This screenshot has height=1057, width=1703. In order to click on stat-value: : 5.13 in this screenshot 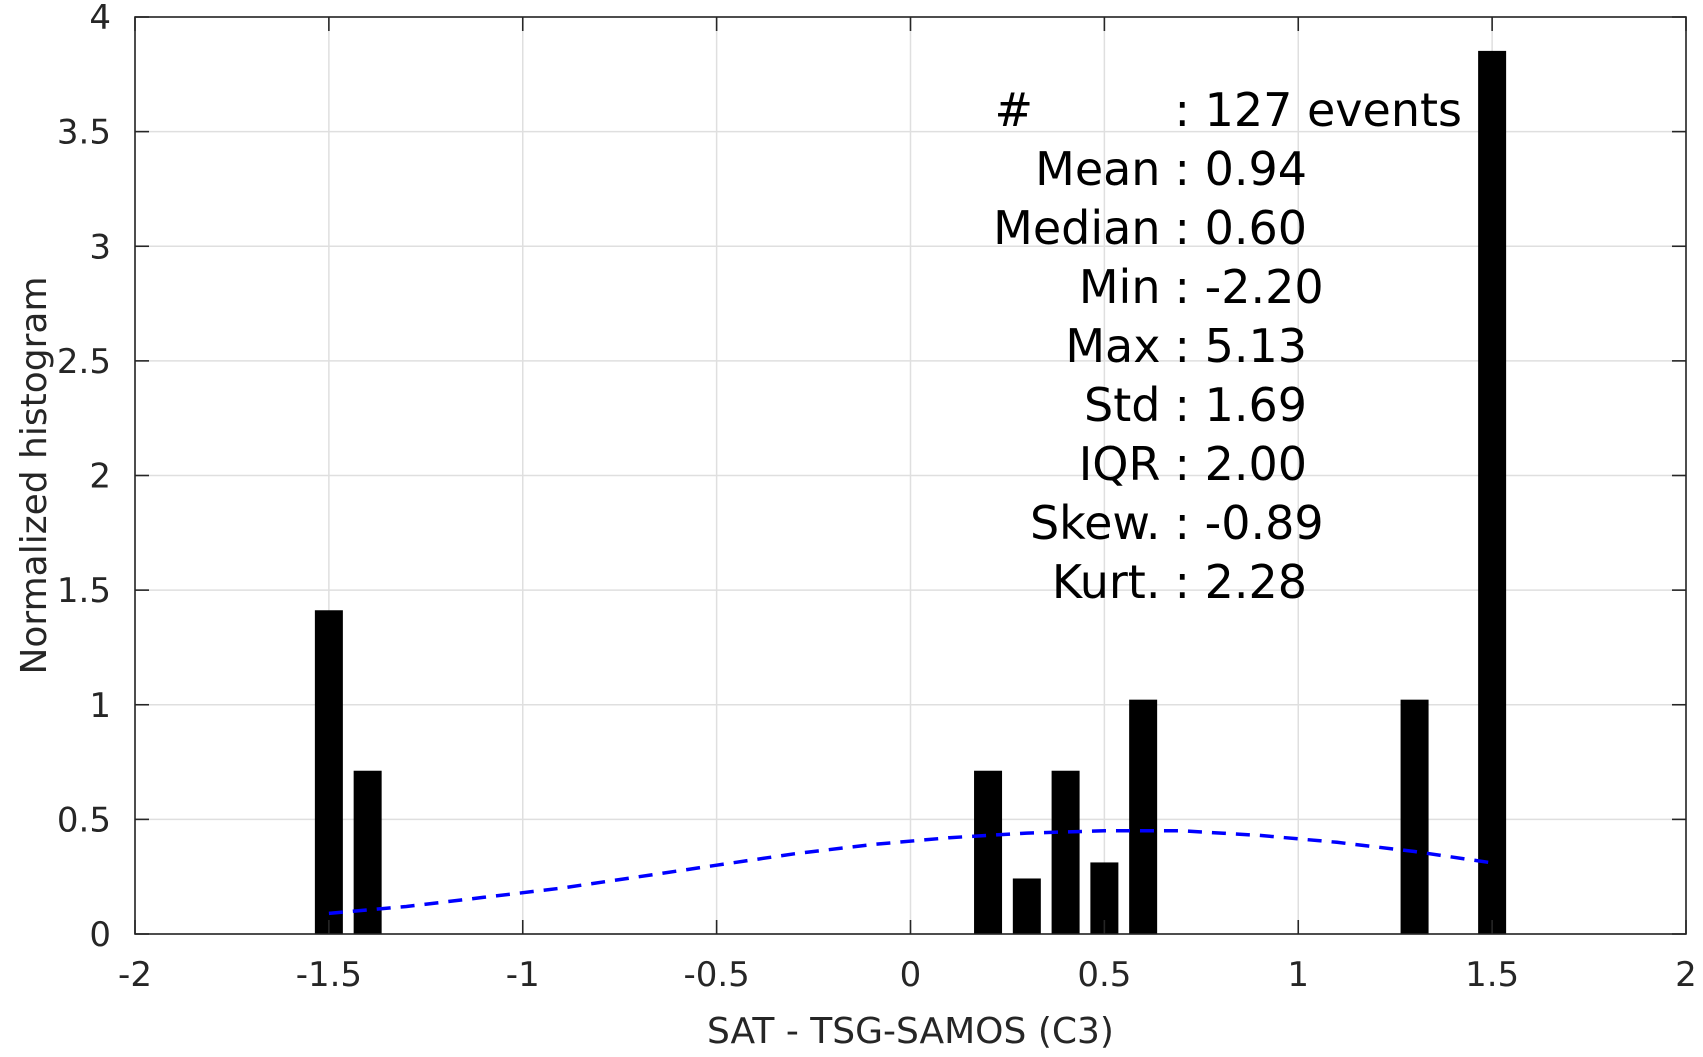, I will do `click(1240, 346)`.